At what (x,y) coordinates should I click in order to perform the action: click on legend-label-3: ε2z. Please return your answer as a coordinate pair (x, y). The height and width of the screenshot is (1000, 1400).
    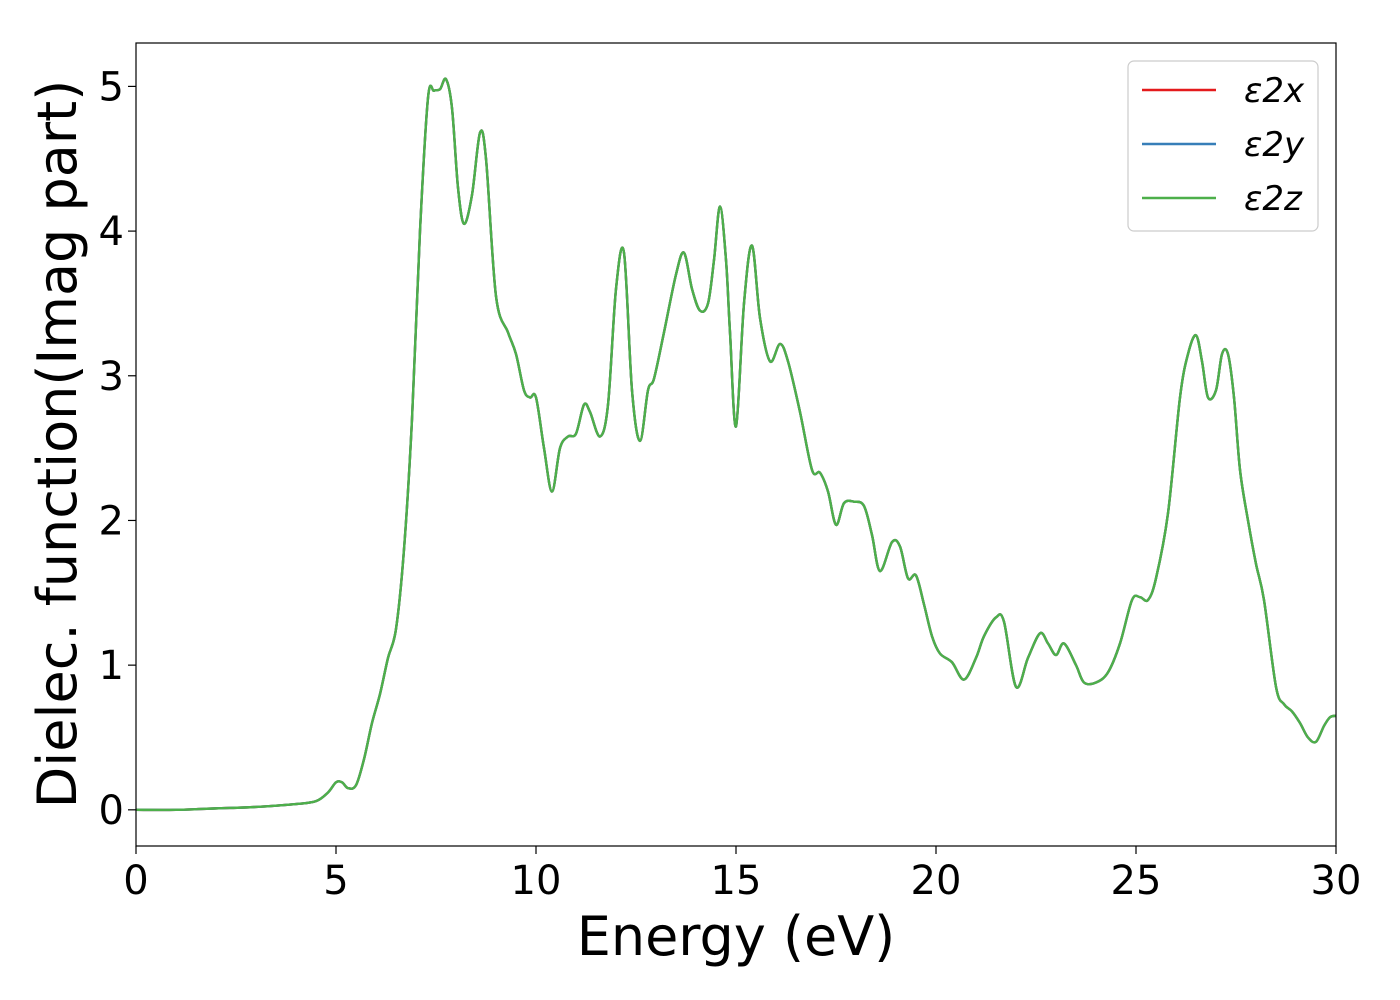
    Looking at the image, I should click on (1273, 199).